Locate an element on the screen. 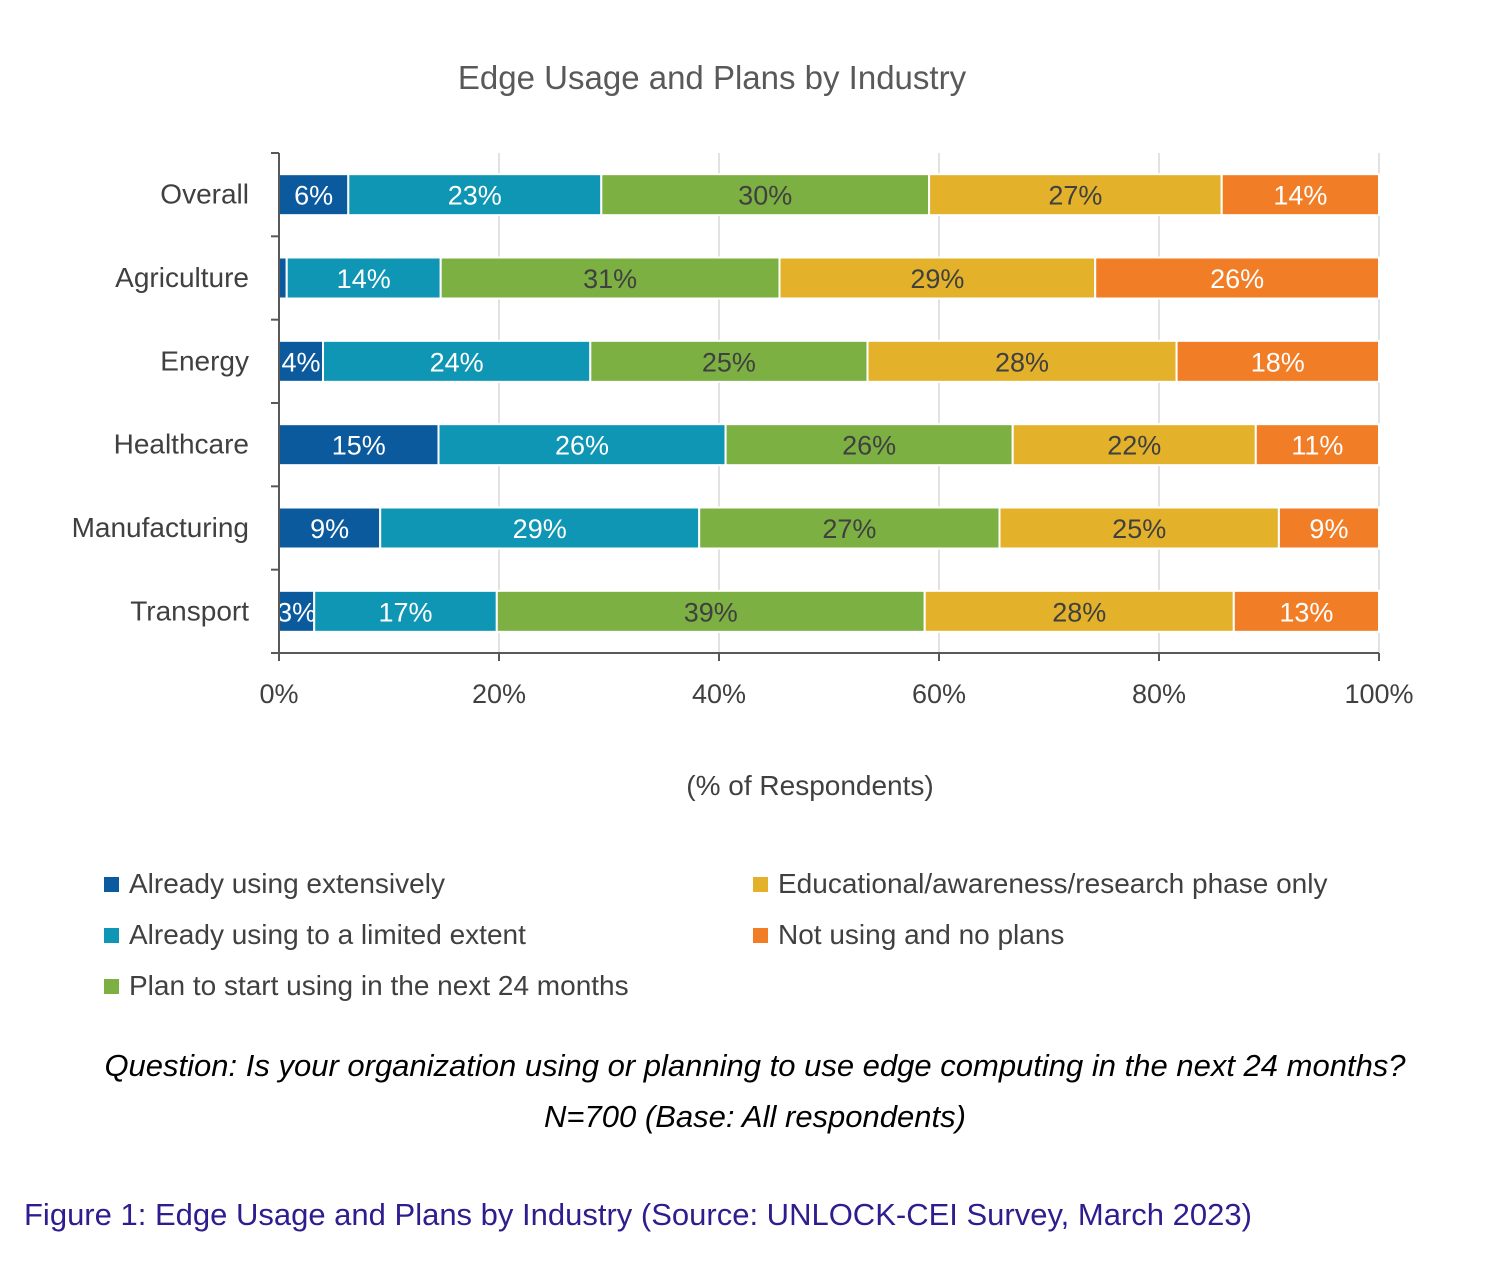 The width and height of the screenshot is (1501, 1261). data-label: 11% is located at coordinates (1317, 446).